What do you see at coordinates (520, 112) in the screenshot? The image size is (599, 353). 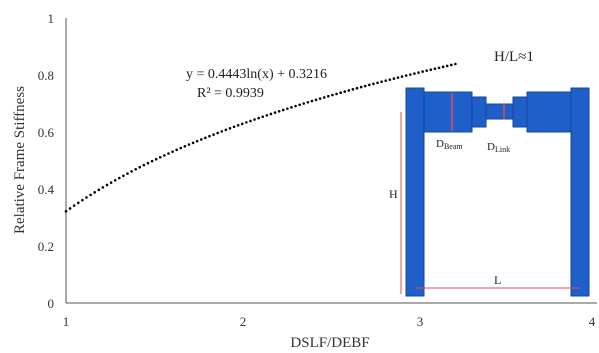 I see `right-beam-end` at bounding box center [520, 112].